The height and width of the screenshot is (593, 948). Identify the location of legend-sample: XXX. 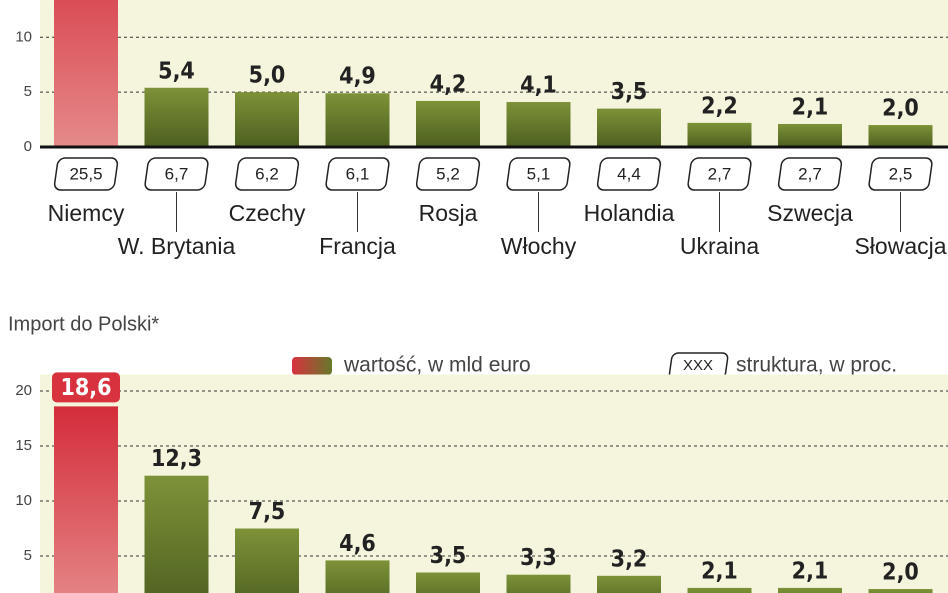
(698, 365).